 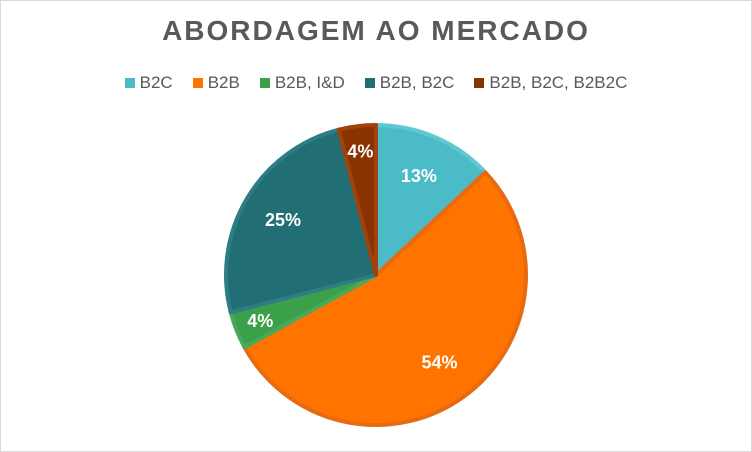 What do you see at coordinates (558, 82) in the screenshot?
I see `legend-label: B2B, B2C, B2B2C` at bounding box center [558, 82].